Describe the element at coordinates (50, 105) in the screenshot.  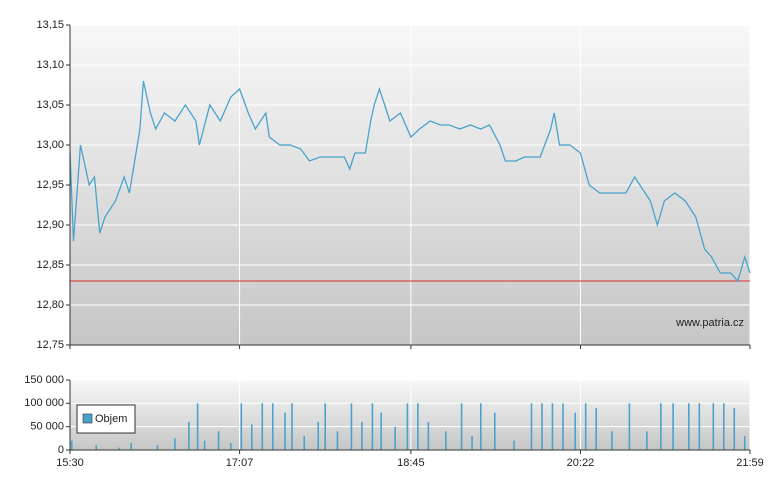
I see `y-tick-label: 13,05` at that location.